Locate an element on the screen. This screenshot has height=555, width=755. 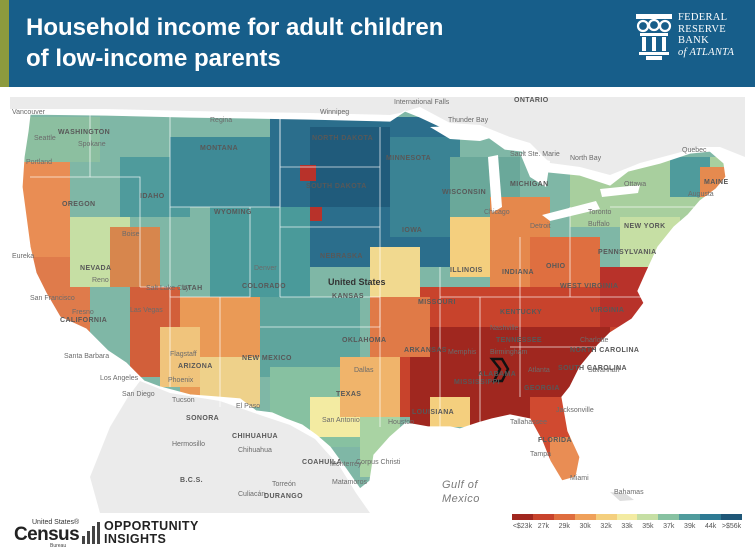
state-label: IOWA is located at coordinates (412, 230).